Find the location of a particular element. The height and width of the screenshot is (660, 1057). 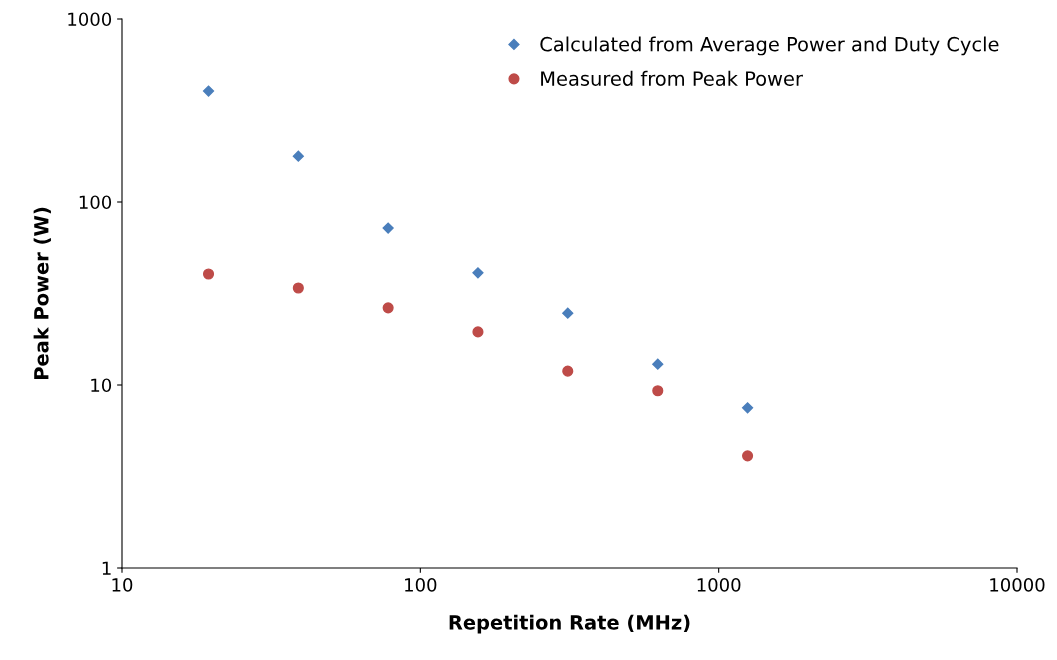

x-axis-title: Repetition Rate (MHz) is located at coordinates (569, 624).